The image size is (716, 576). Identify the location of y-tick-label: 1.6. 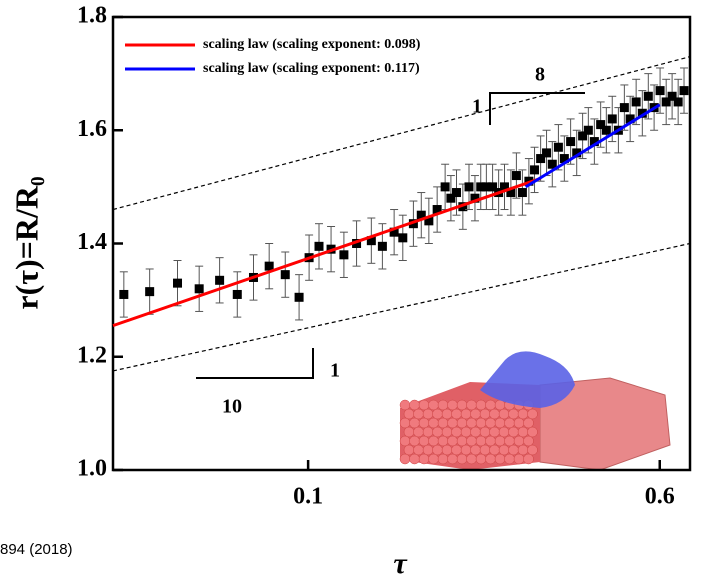
(92, 129).